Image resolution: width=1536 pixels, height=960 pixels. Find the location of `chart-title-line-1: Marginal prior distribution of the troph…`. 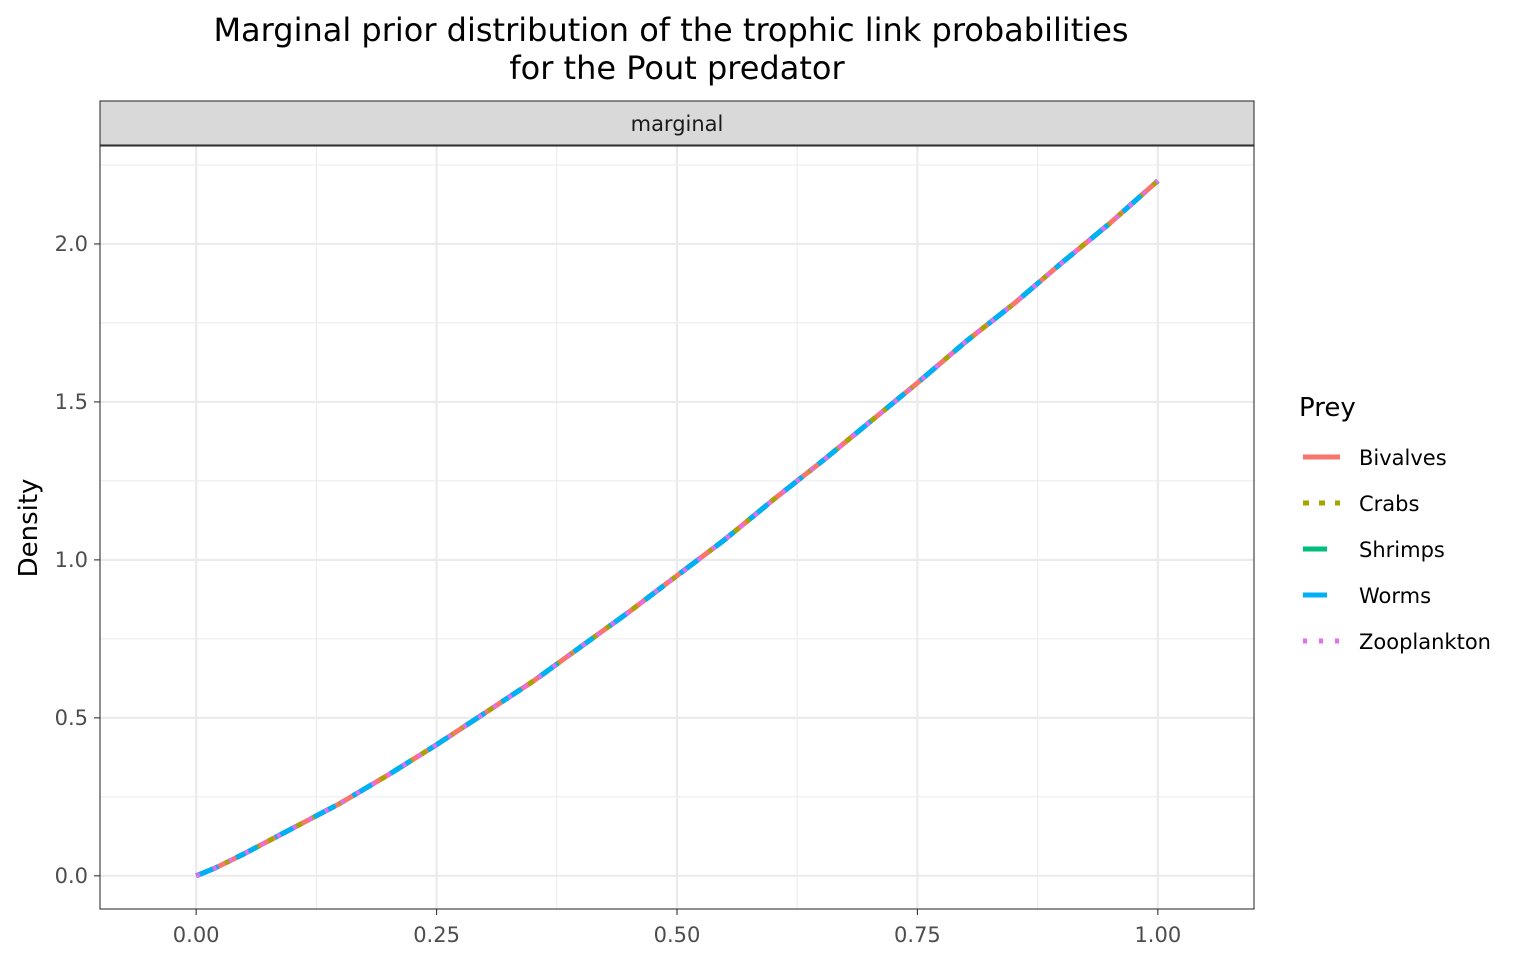

chart-title-line-1: Marginal prior distribution of the troph… is located at coordinates (670, 30).